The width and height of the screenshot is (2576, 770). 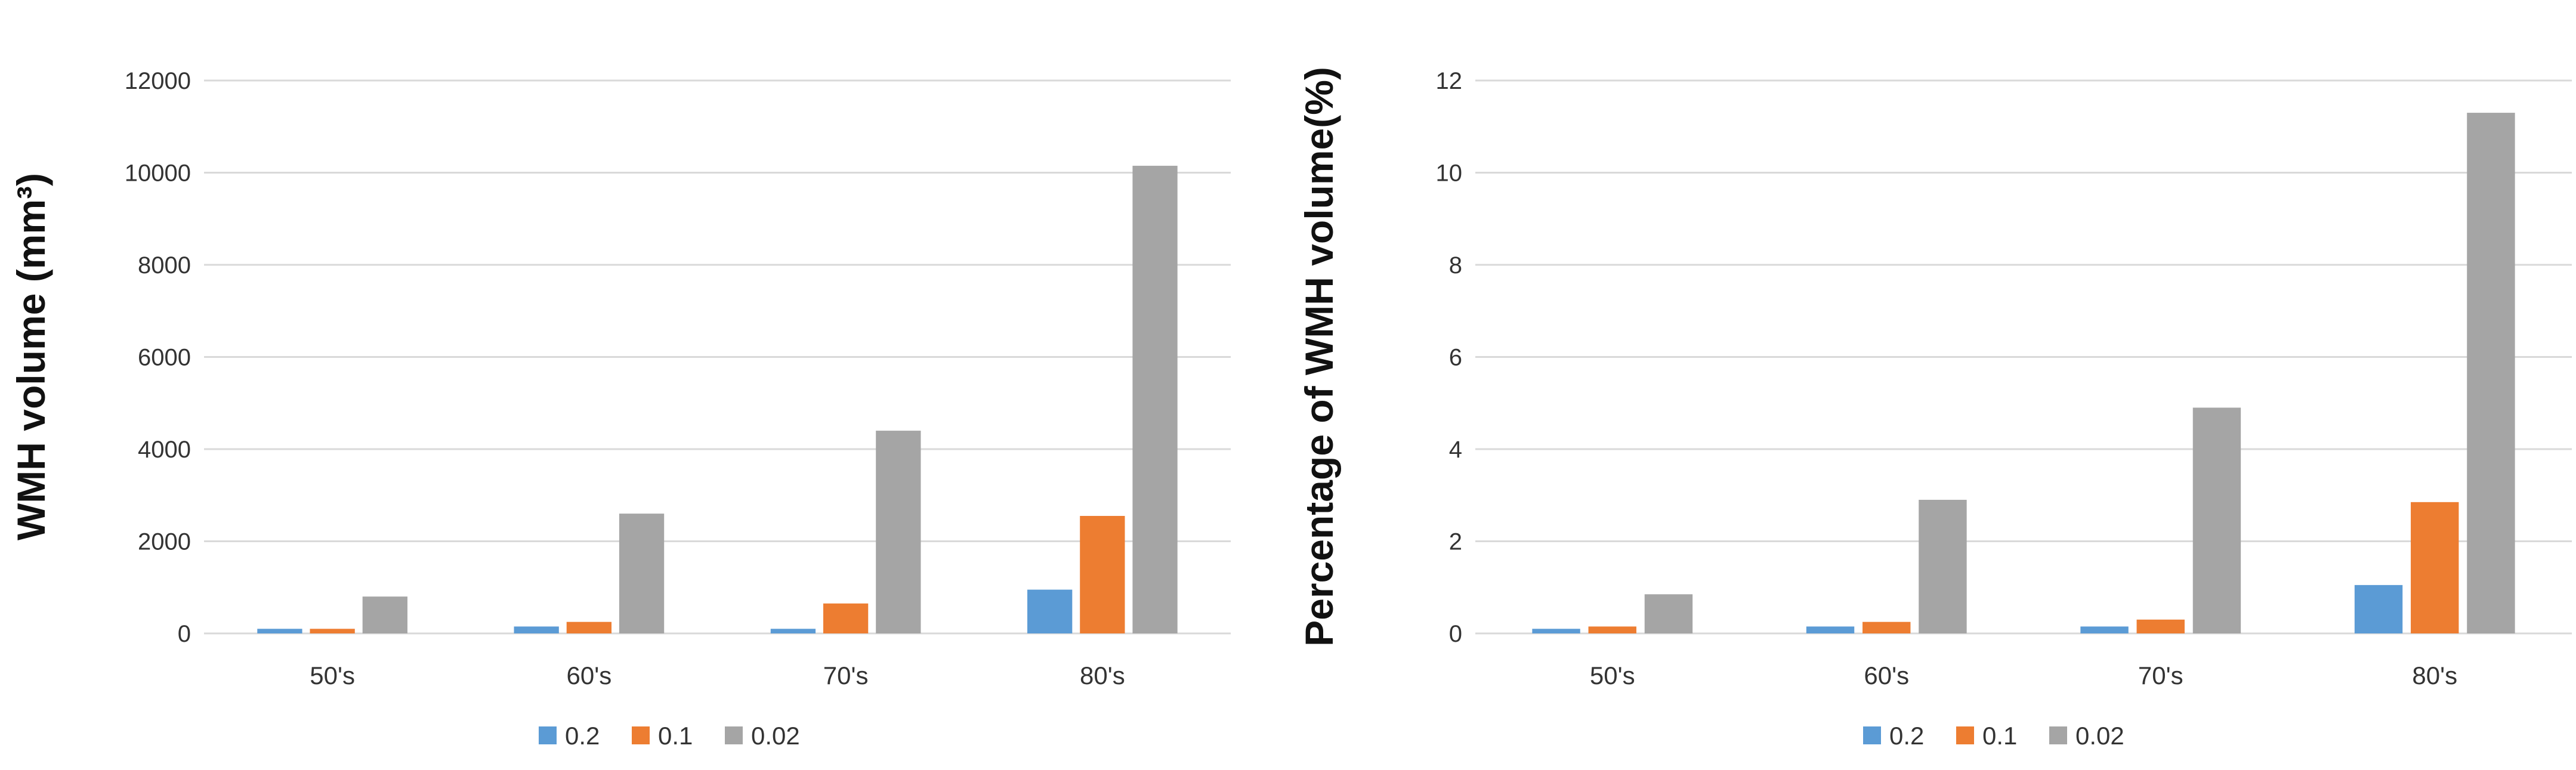 I want to click on y-axis-title: WMH volume (mm³), so click(x=31, y=357).